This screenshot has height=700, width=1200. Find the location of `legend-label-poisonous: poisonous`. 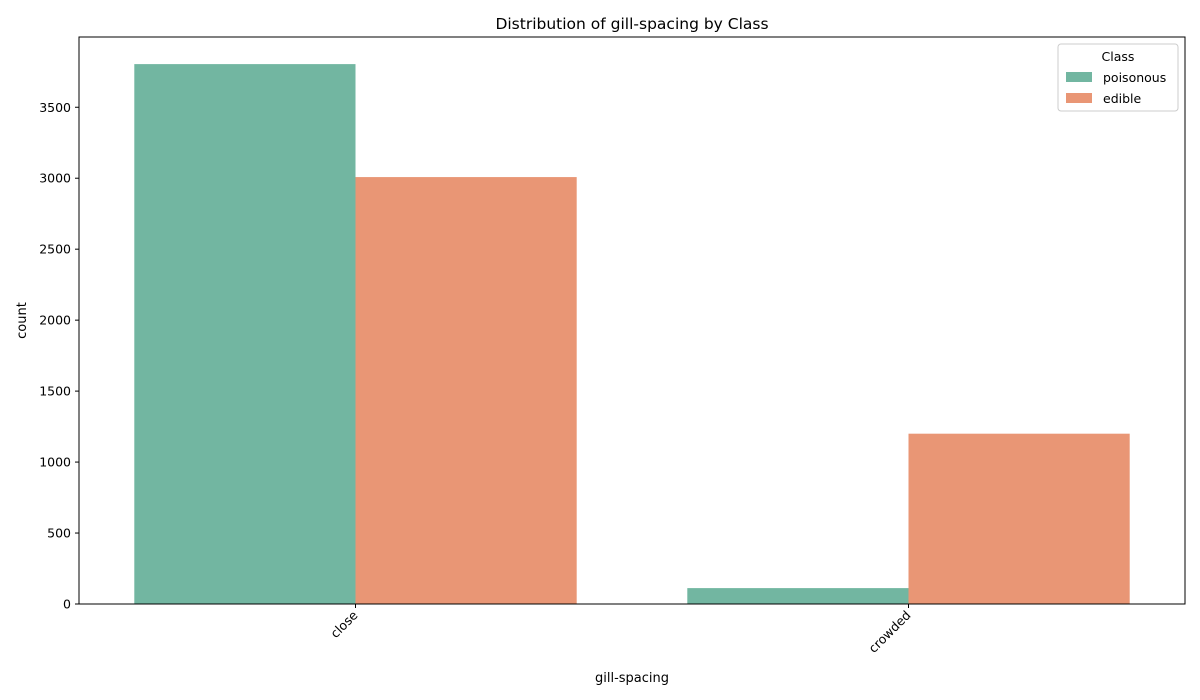

legend-label-poisonous: poisonous is located at coordinates (1134, 77).